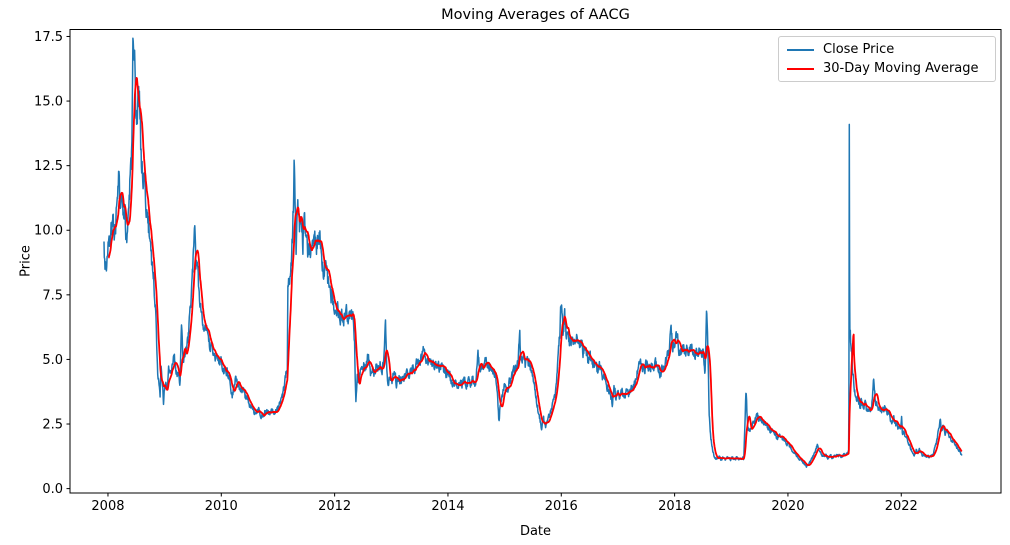  What do you see at coordinates (901, 506) in the screenshot?
I see `x-tick-label: 2022` at bounding box center [901, 506].